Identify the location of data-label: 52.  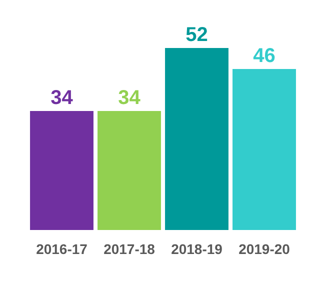
(197, 35).